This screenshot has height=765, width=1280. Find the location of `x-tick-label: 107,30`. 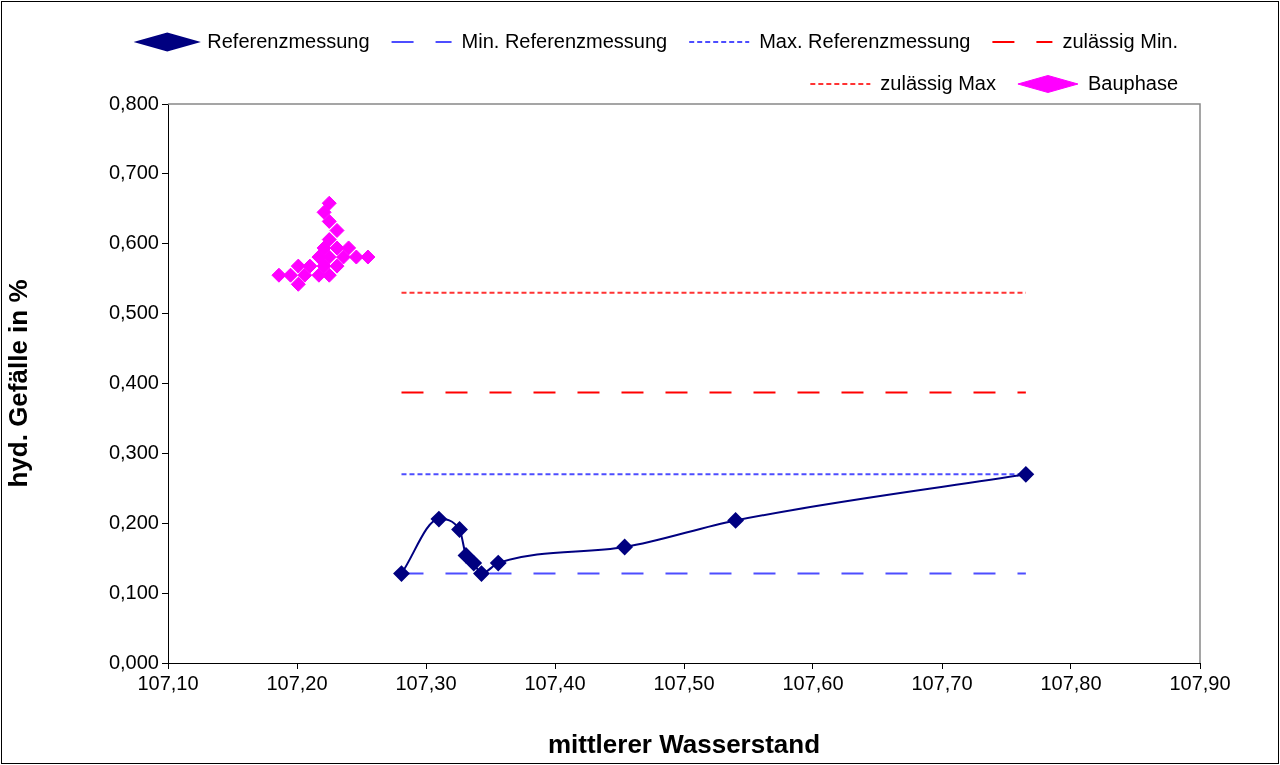

x-tick-label: 107,30 is located at coordinates (426, 682).